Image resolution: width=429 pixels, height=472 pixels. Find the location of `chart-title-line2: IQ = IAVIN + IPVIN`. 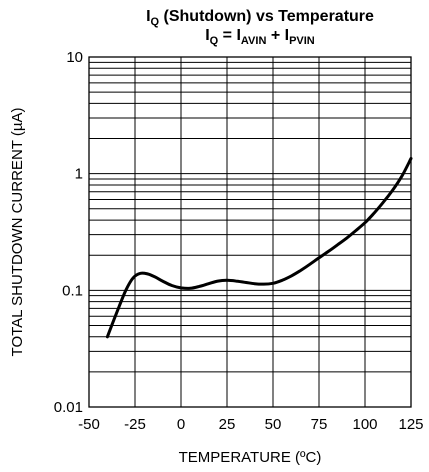

chart-title-line2: IQ = IAVIN + IPVIN is located at coordinates (260, 37).